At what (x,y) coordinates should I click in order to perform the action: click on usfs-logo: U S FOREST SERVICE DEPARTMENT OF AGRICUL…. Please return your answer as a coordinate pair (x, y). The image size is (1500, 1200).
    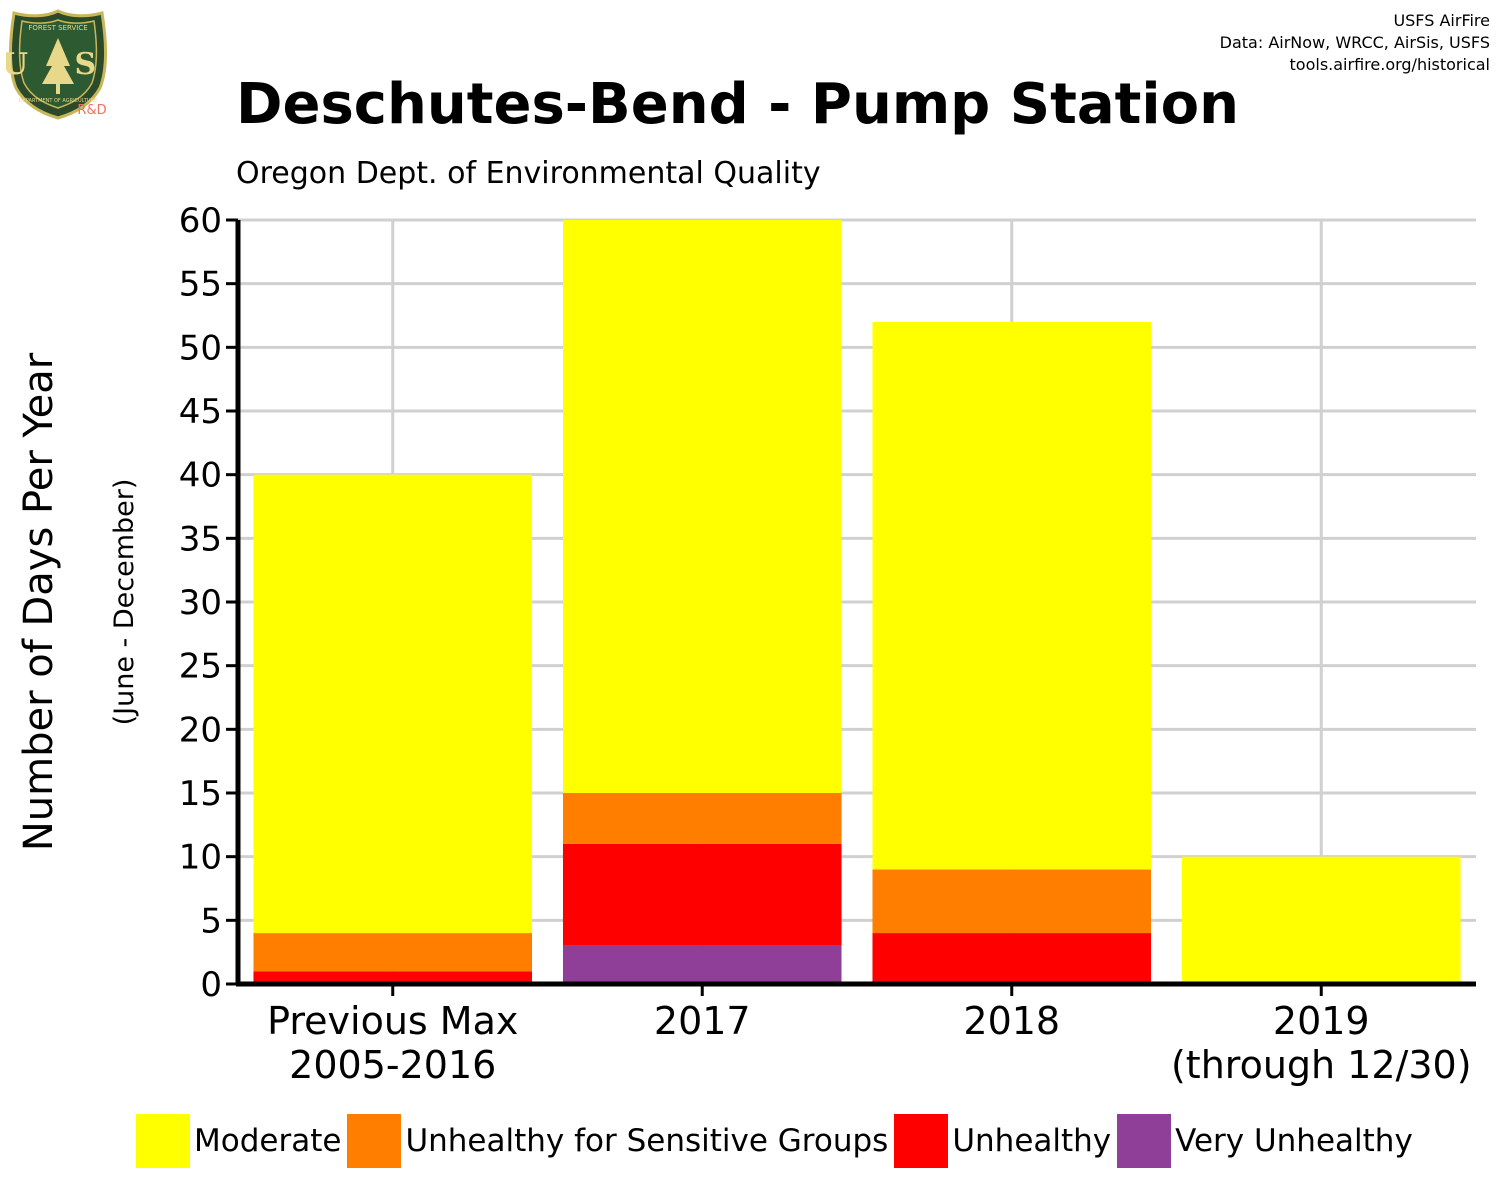
    Looking at the image, I should click on (58, 64).